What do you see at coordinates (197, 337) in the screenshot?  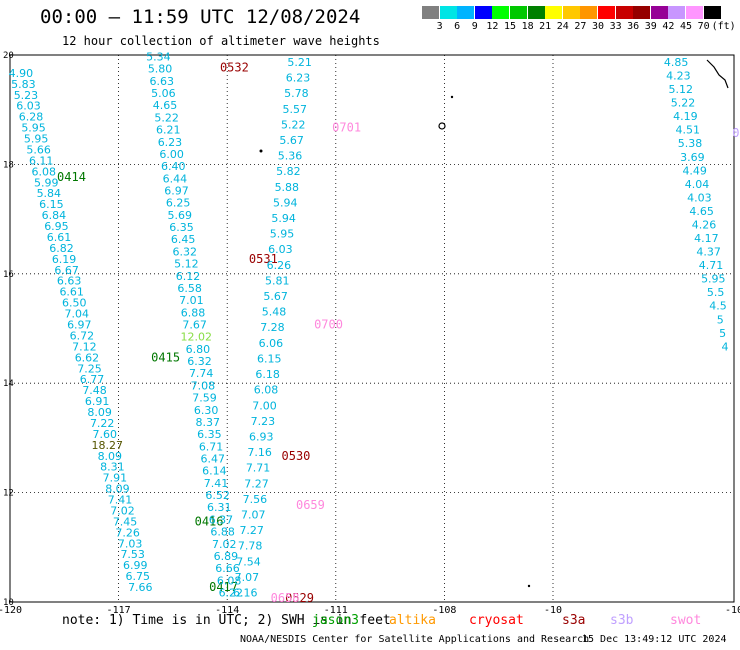 I see `wave-height-value: 12.02` at bounding box center [197, 337].